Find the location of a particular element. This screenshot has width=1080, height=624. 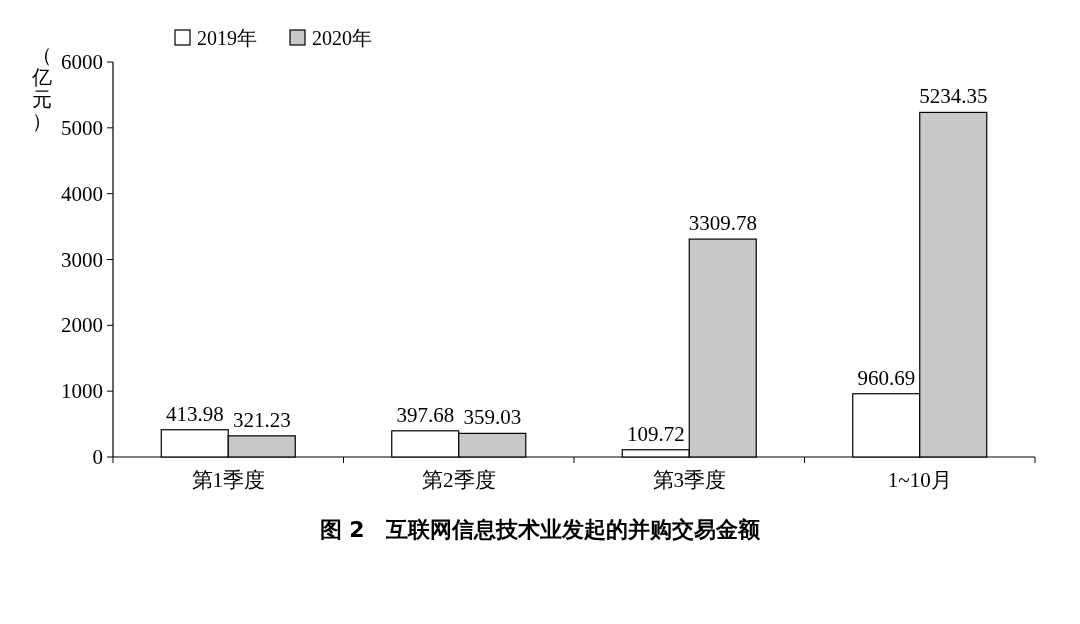

y-axis-title: （亿元） is located at coordinates (41, 88).